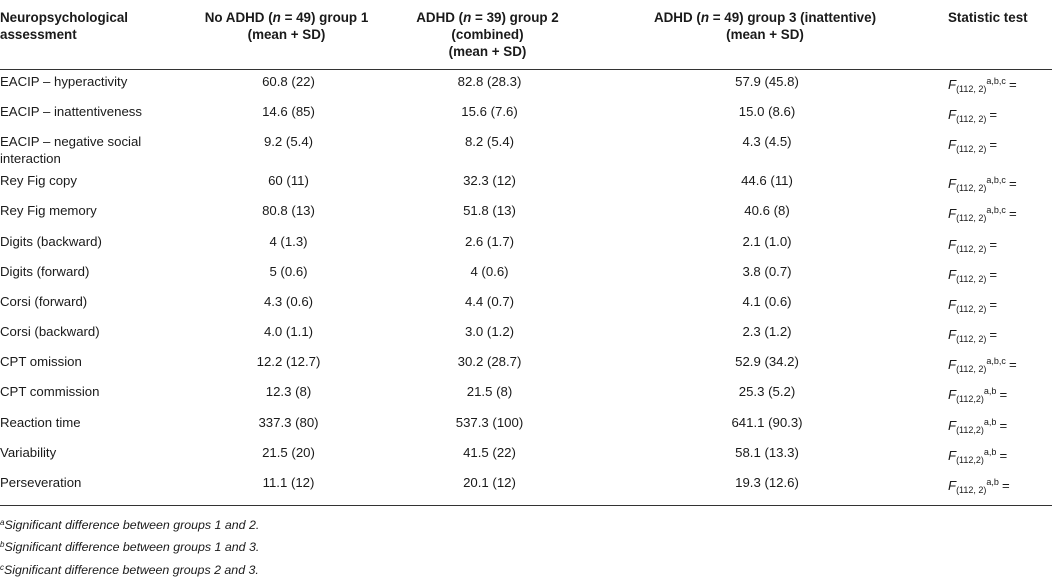 Image resolution: width=1052 pixels, height=580 pixels. Describe the element at coordinates (50, 332) in the screenshot. I see `row-label: Corsi (backward)` at that location.